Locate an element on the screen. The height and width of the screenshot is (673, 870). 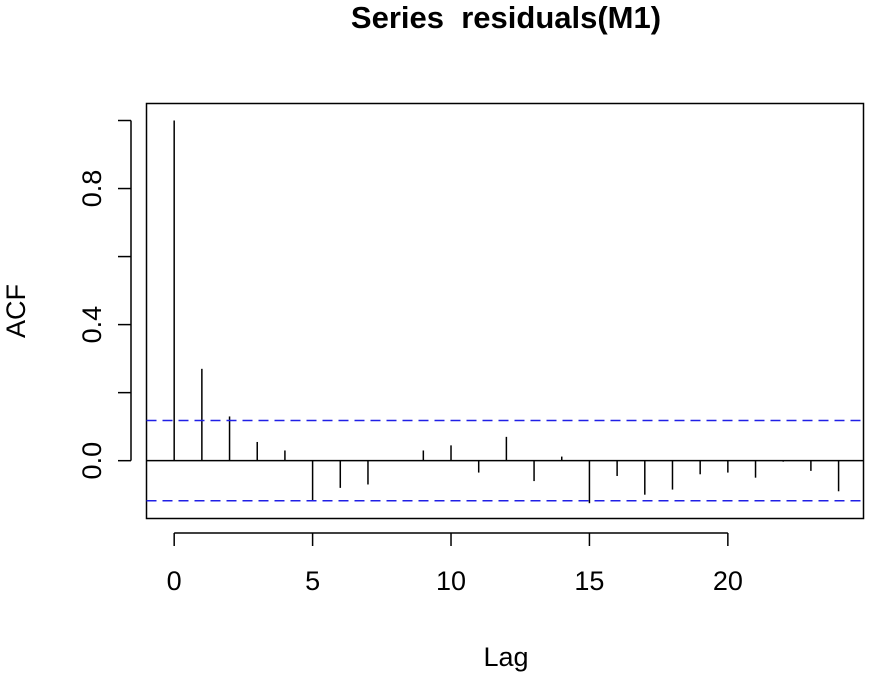
y-axis: 0.0 0.4 0.8 is located at coordinates (104, 299).